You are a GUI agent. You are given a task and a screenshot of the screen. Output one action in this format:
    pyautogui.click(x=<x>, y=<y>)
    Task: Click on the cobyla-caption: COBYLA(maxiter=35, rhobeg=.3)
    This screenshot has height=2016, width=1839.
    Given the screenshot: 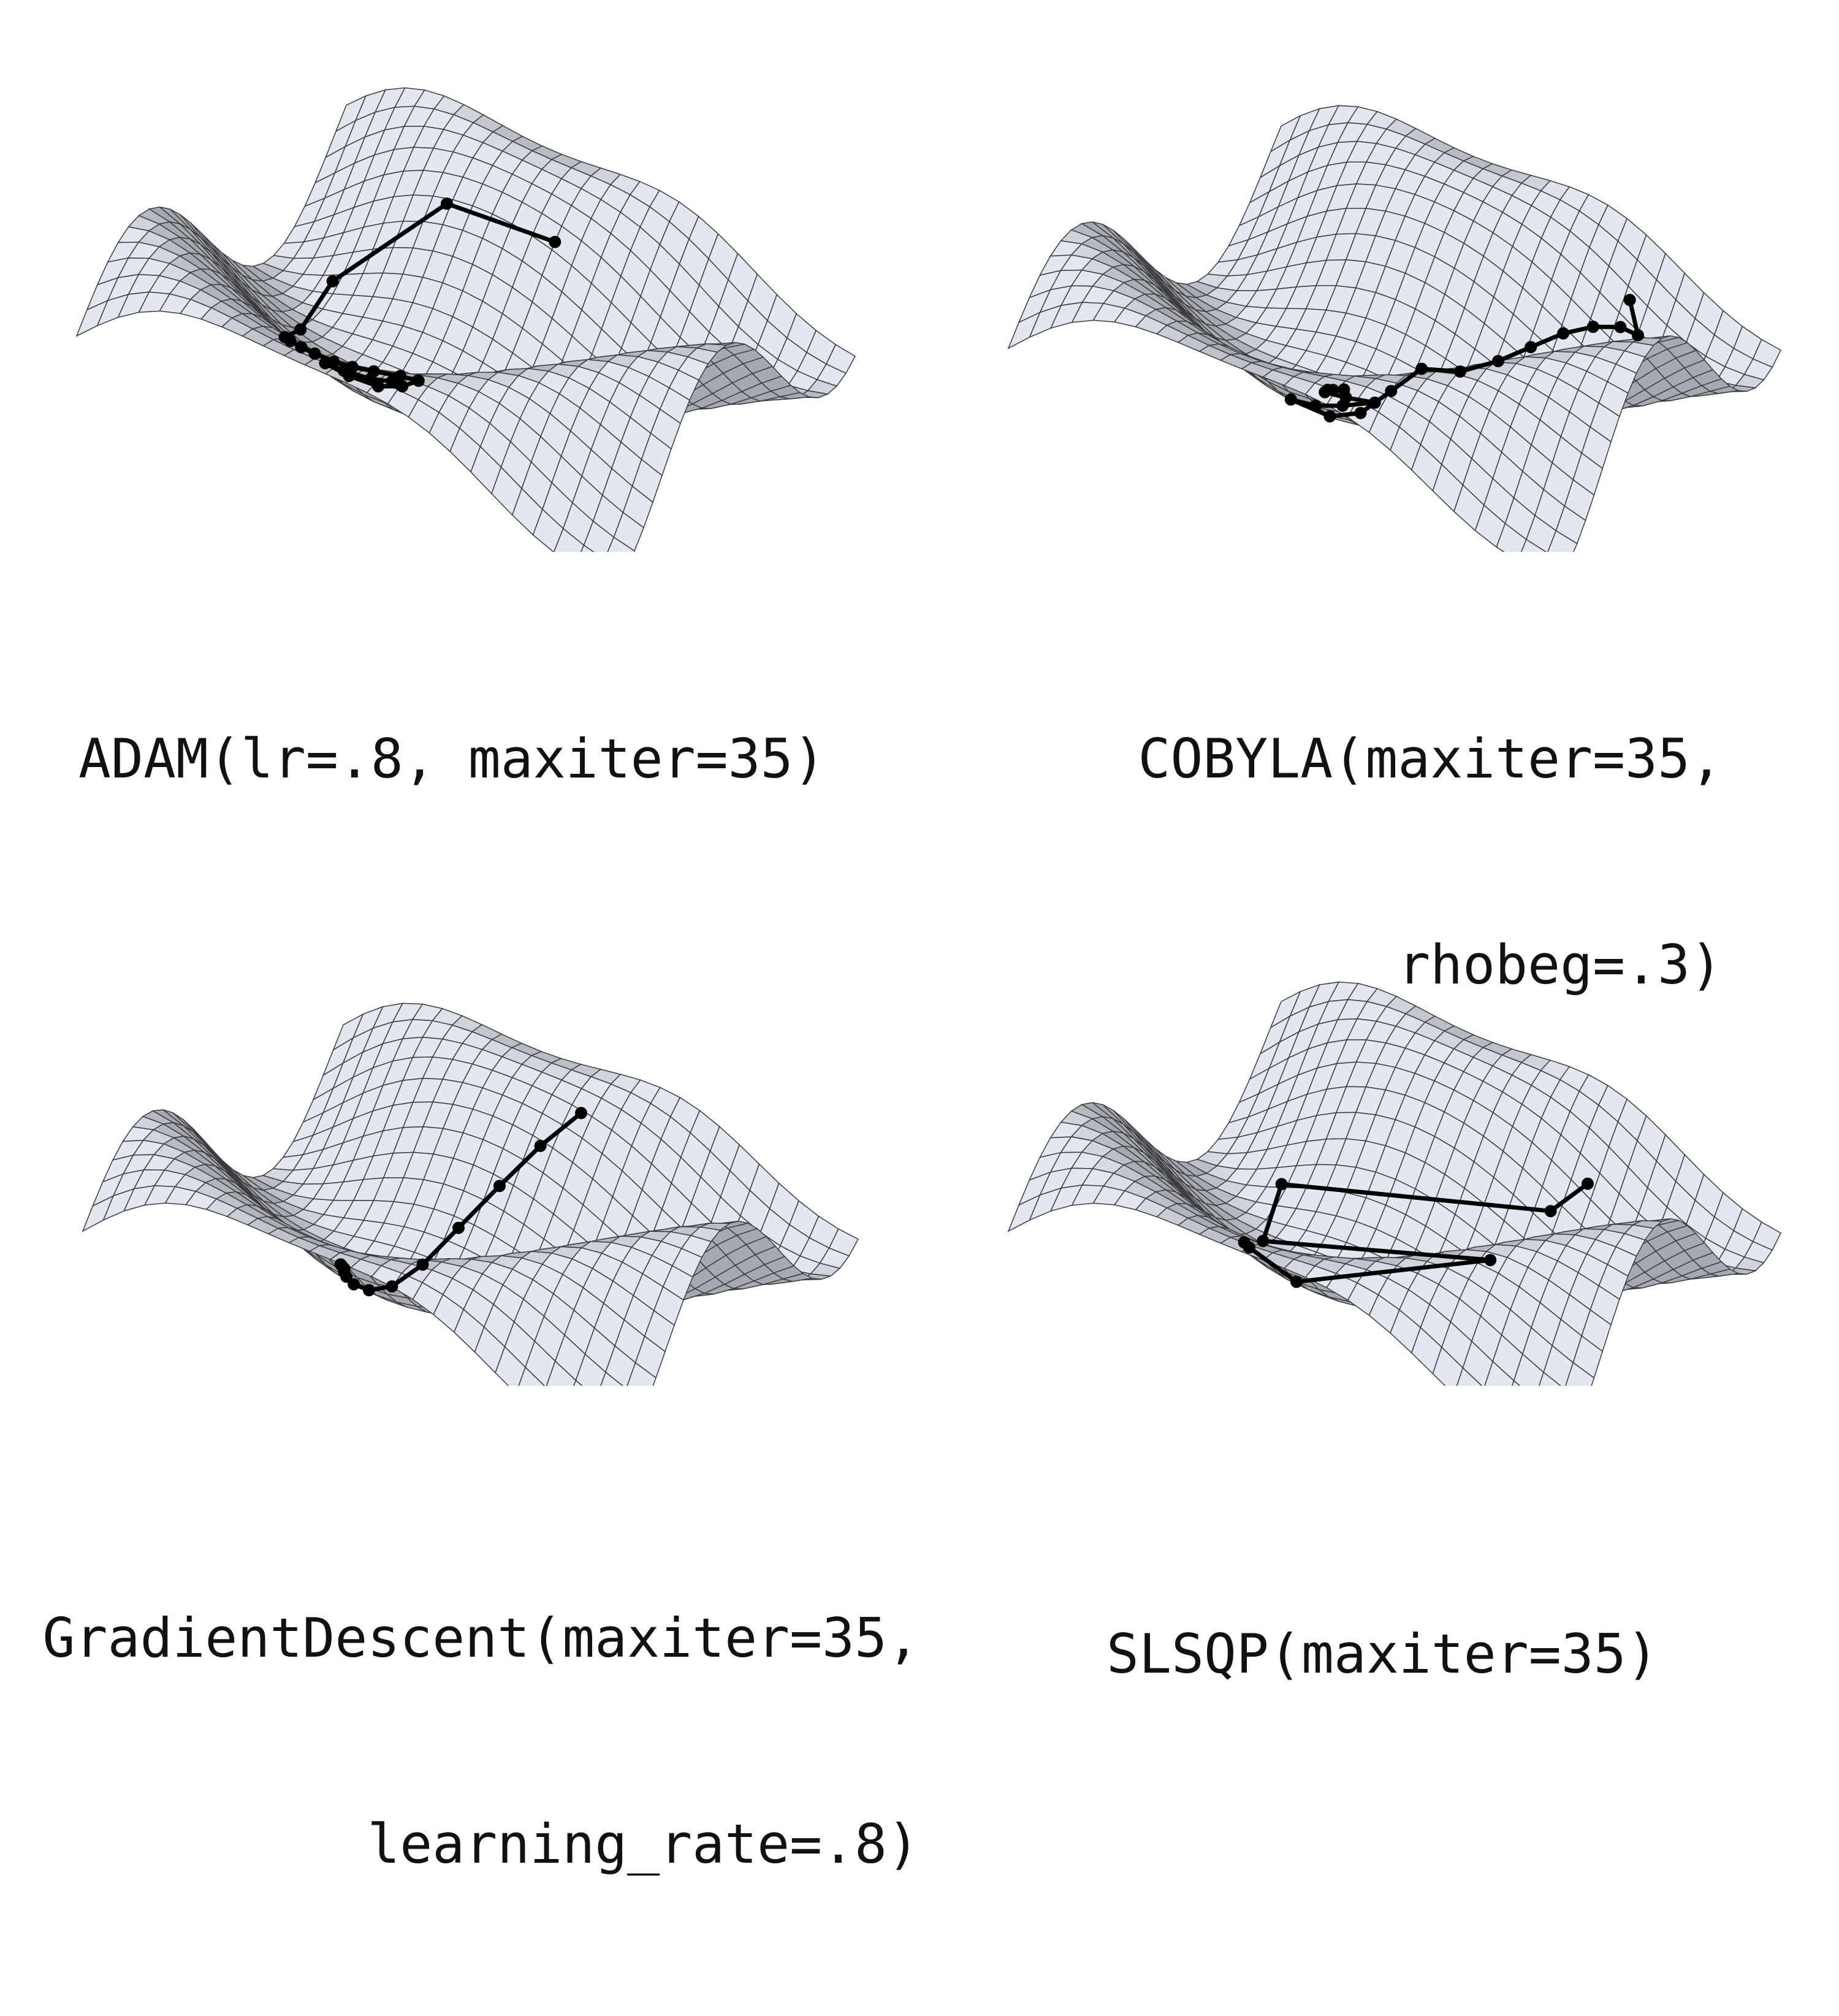 What is the action you would take?
    pyautogui.click(x=1430, y=862)
    